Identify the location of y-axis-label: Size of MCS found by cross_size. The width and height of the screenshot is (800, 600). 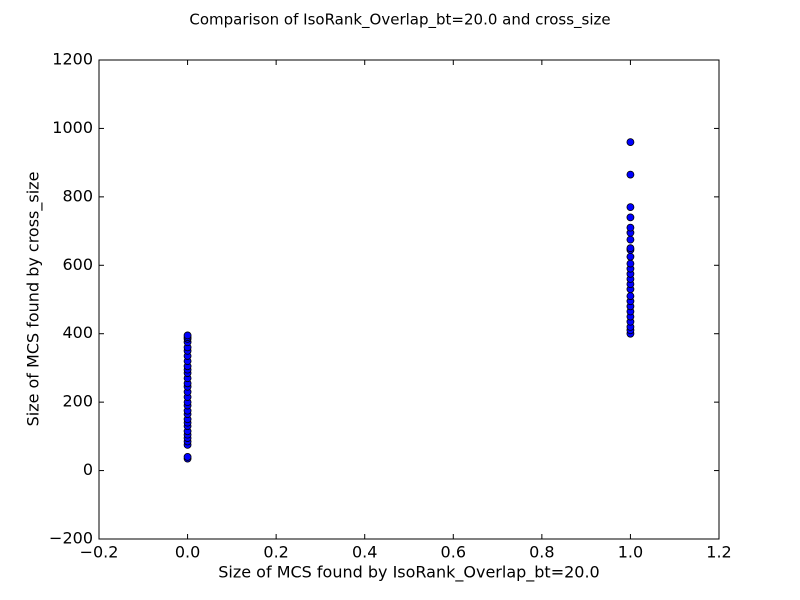
(34, 299).